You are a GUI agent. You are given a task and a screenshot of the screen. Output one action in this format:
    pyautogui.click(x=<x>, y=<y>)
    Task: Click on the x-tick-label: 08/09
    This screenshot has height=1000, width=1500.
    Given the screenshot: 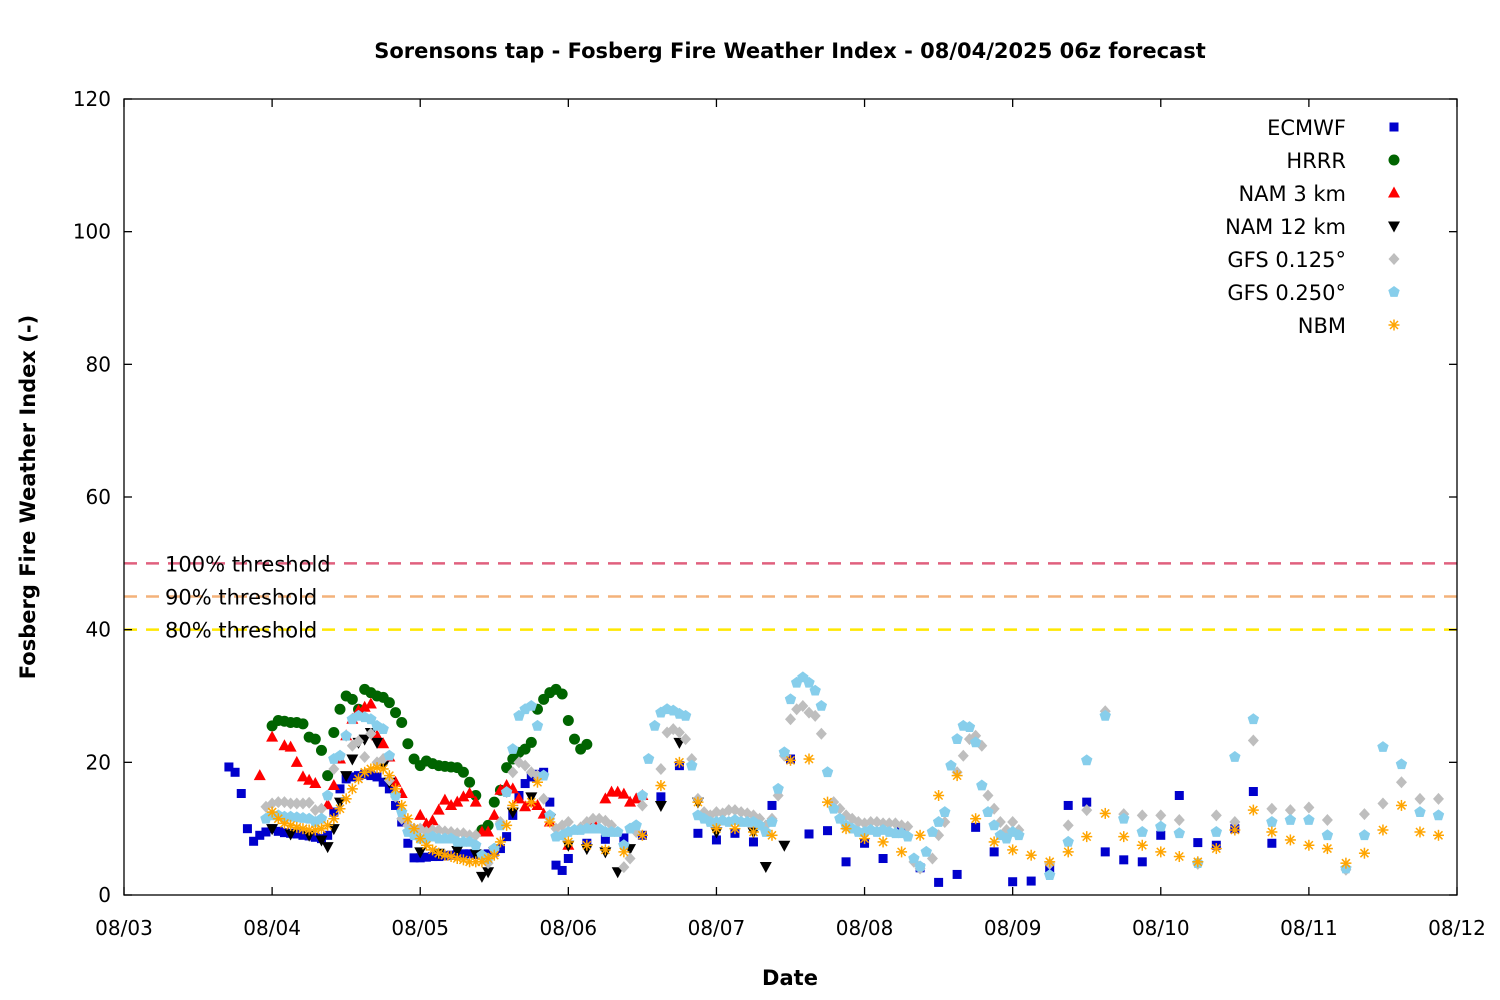 What is the action you would take?
    pyautogui.click(x=1013, y=928)
    